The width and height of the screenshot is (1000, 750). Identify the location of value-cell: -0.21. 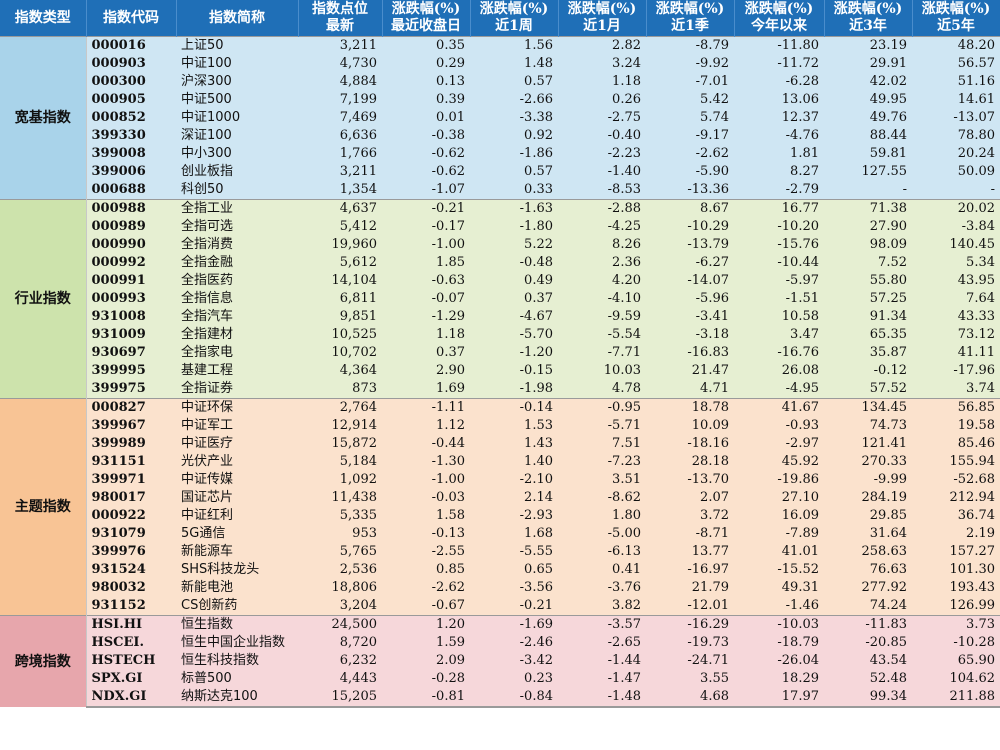
(426, 208).